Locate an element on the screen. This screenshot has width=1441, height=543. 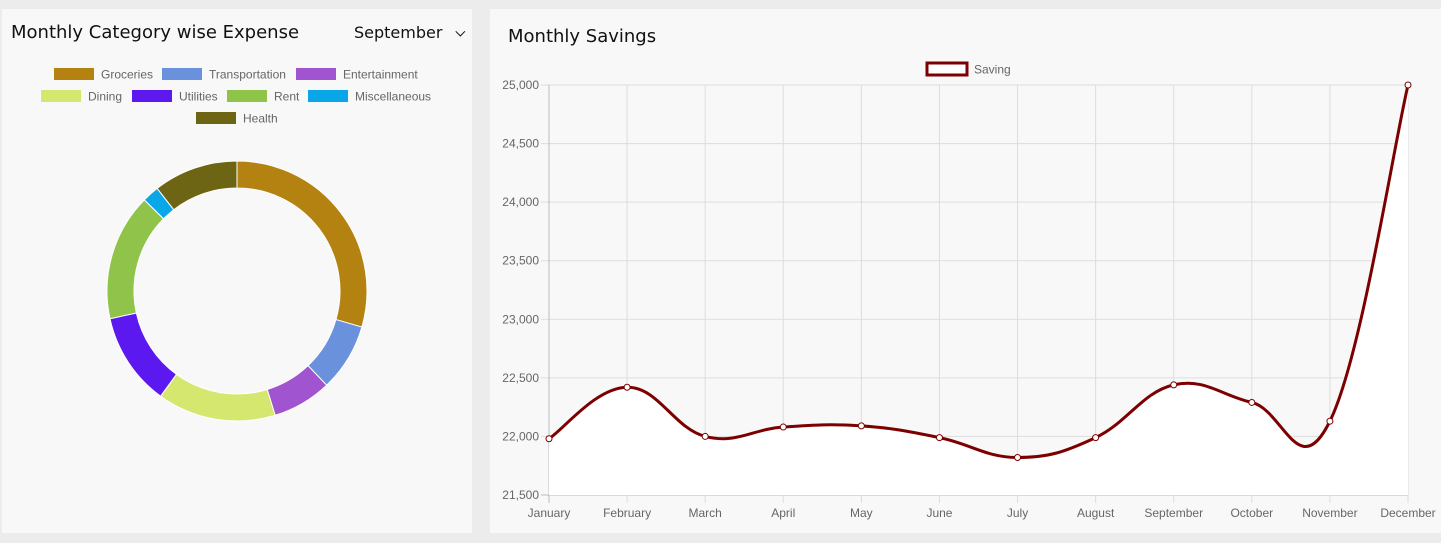
y-tick-label: 23,000 is located at coordinates (520, 319).